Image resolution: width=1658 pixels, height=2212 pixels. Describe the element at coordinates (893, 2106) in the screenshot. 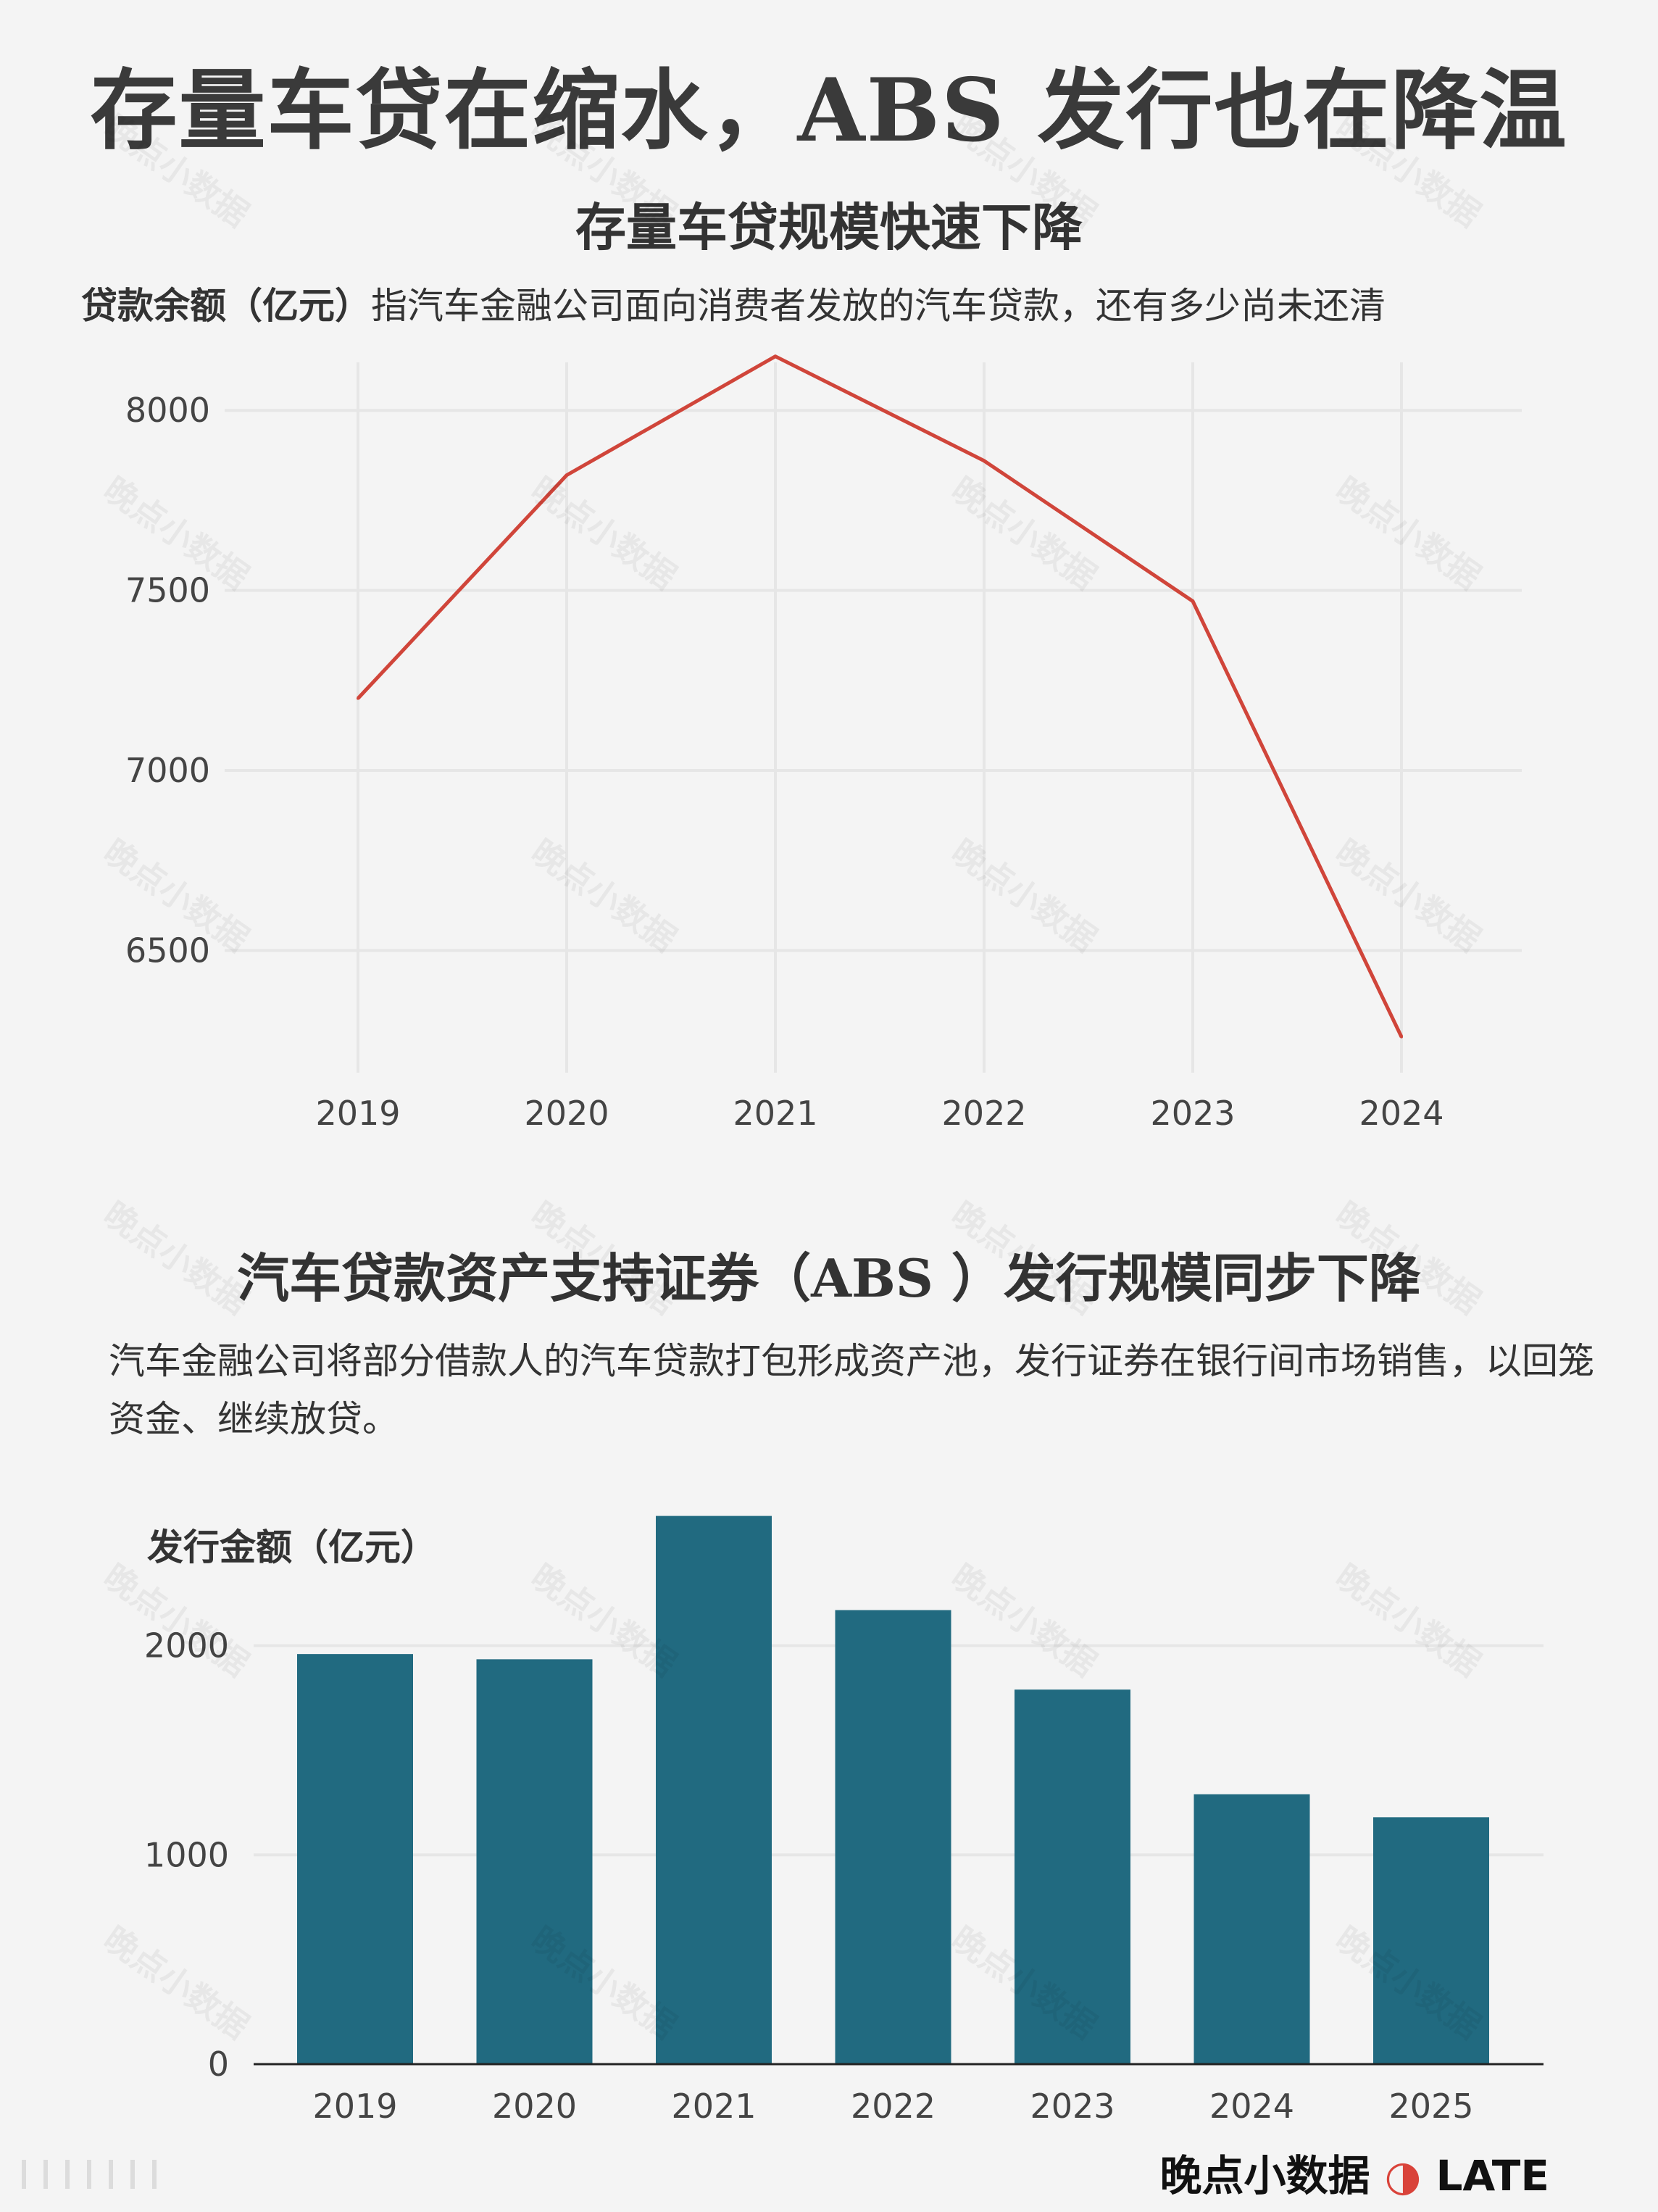

I see `bar-x-tick: 2022` at that location.